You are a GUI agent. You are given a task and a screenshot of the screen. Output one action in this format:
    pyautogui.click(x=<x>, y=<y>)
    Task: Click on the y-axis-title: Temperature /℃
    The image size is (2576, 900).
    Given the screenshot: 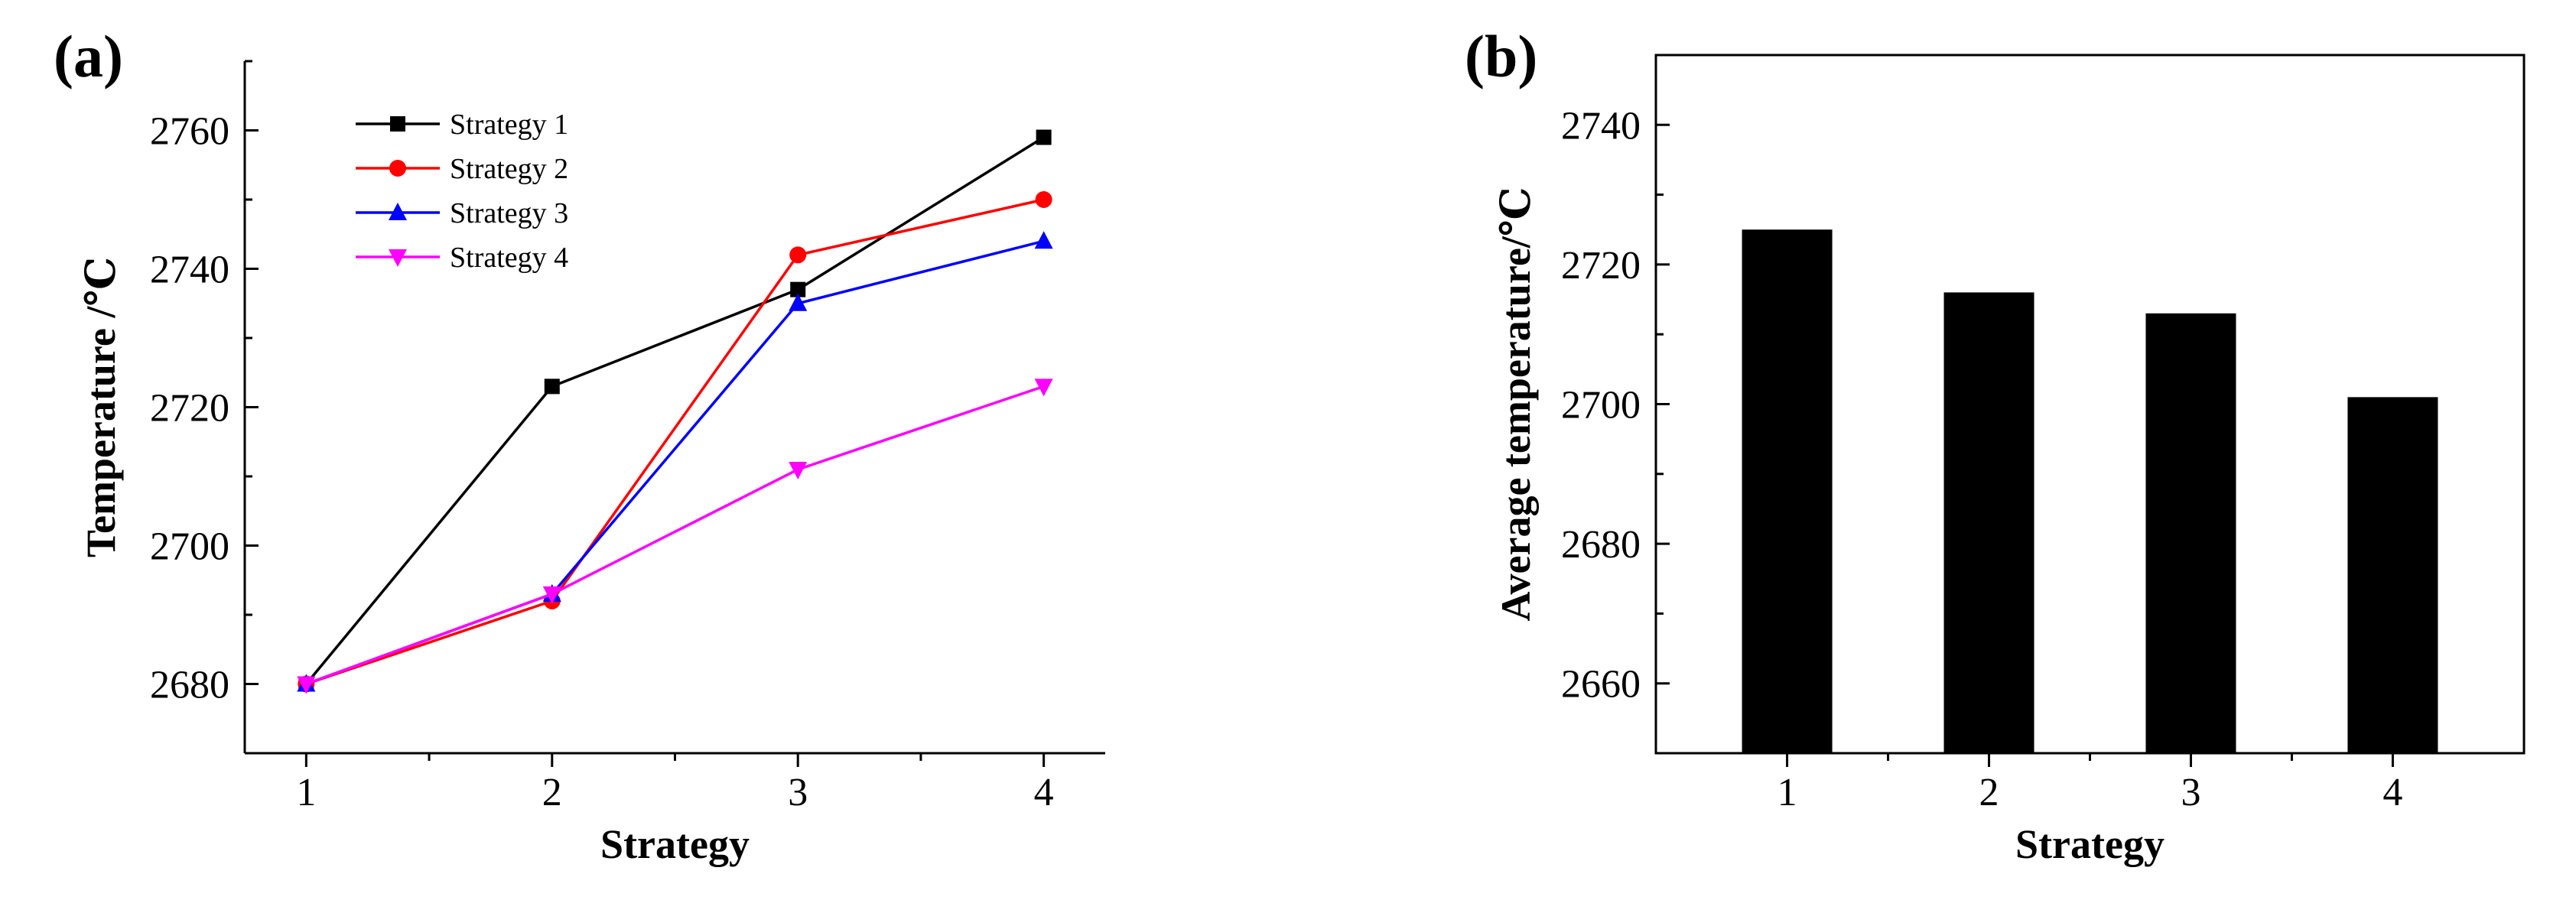 What is the action you would take?
    pyautogui.click(x=101, y=407)
    